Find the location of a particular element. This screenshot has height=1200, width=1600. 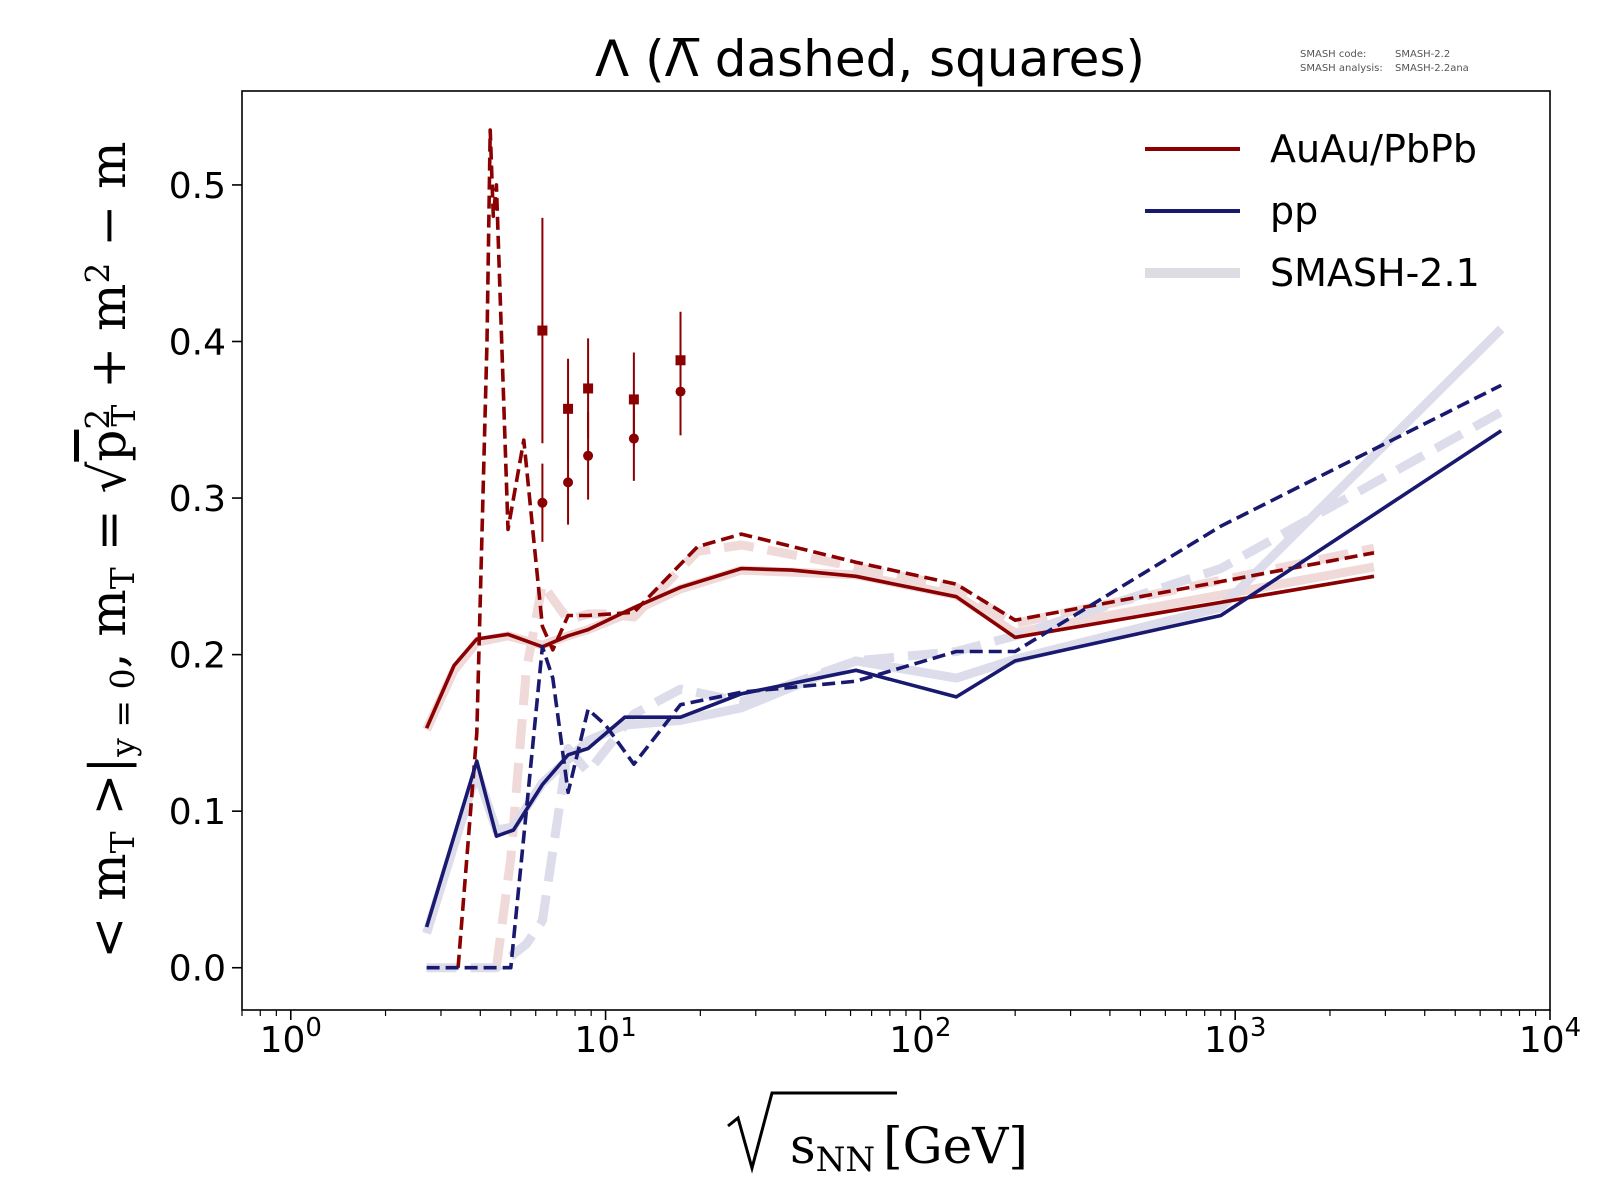

y-tick-label: 0.2 is located at coordinates (197, 656).